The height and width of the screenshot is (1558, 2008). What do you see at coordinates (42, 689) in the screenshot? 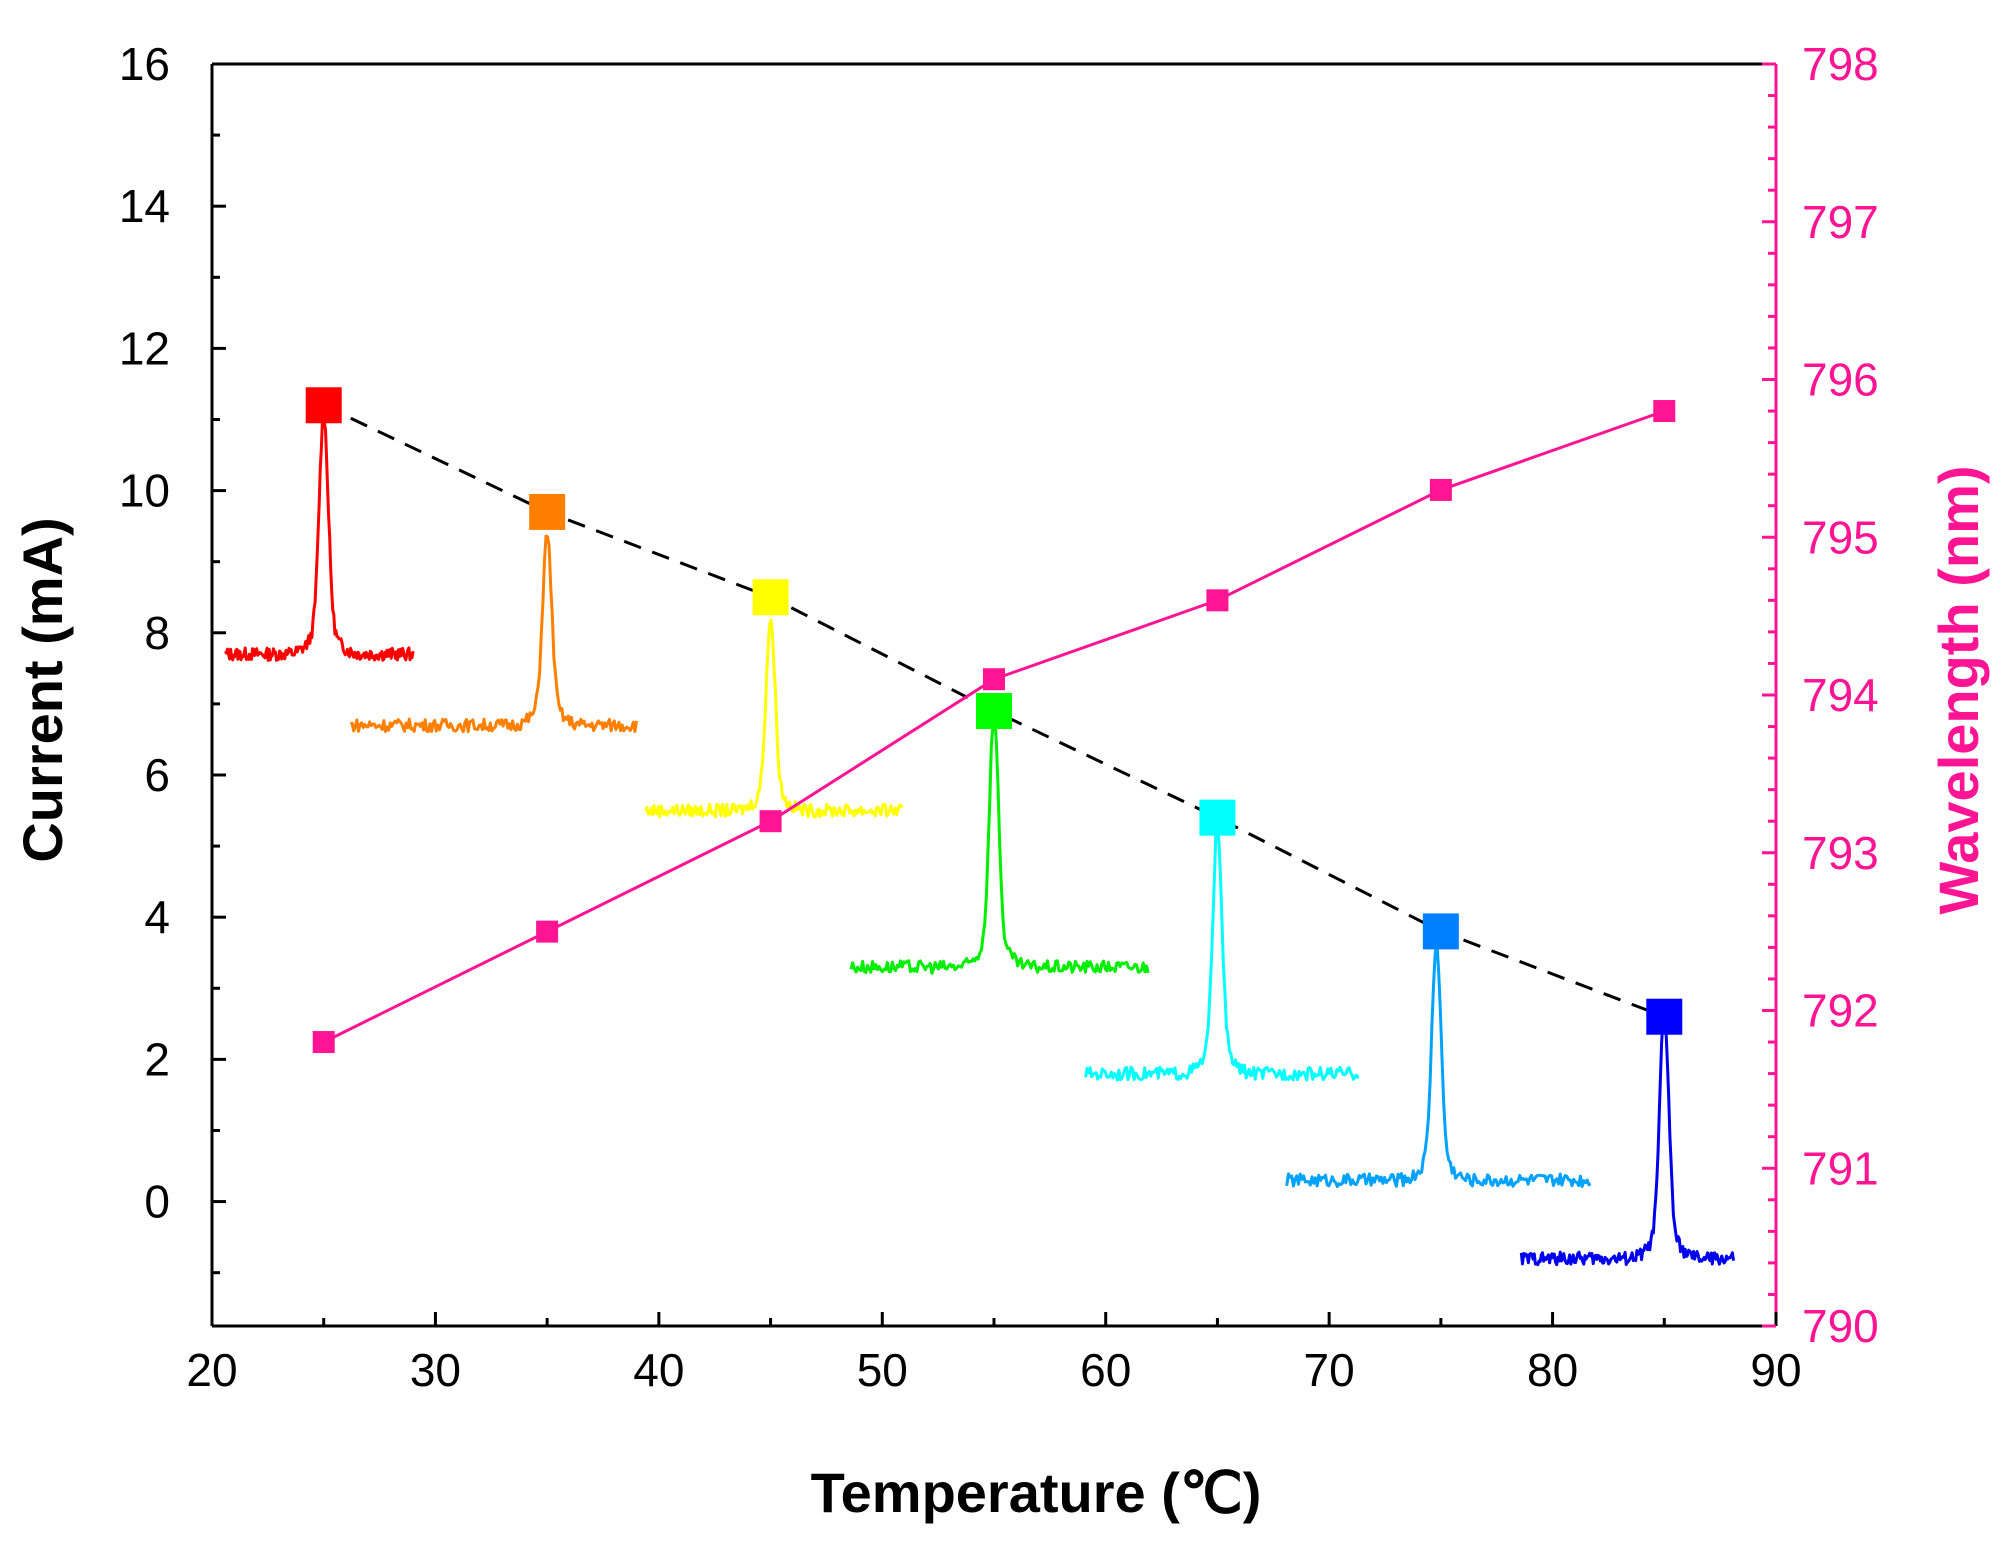
I see `y-axis-title-left: Current (mA)` at bounding box center [42, 689].